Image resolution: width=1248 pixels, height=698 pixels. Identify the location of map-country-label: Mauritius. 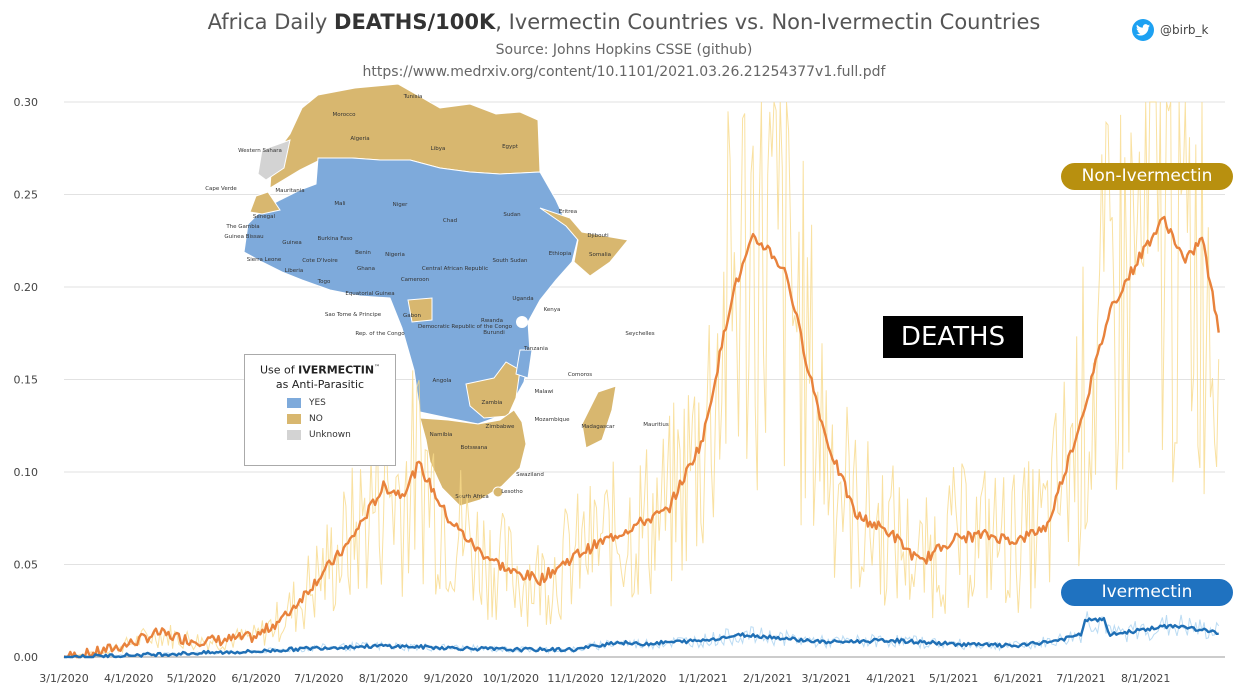
(656, 425).